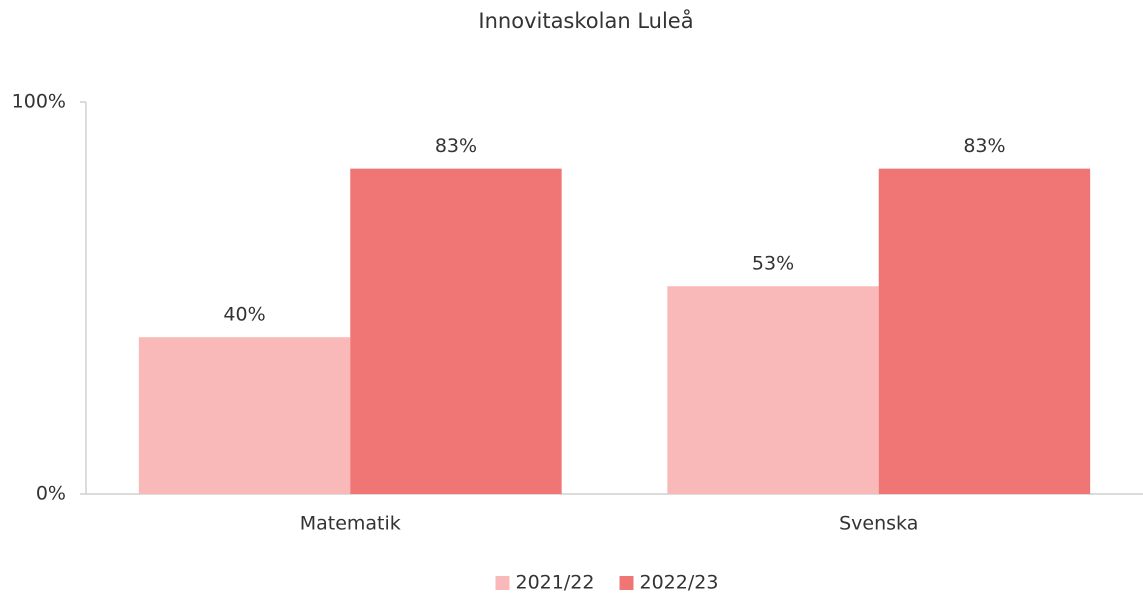  Describe the element at coordinates (878, 524) in the screenshot. I see `x-tick-label: Svenska` at that location.